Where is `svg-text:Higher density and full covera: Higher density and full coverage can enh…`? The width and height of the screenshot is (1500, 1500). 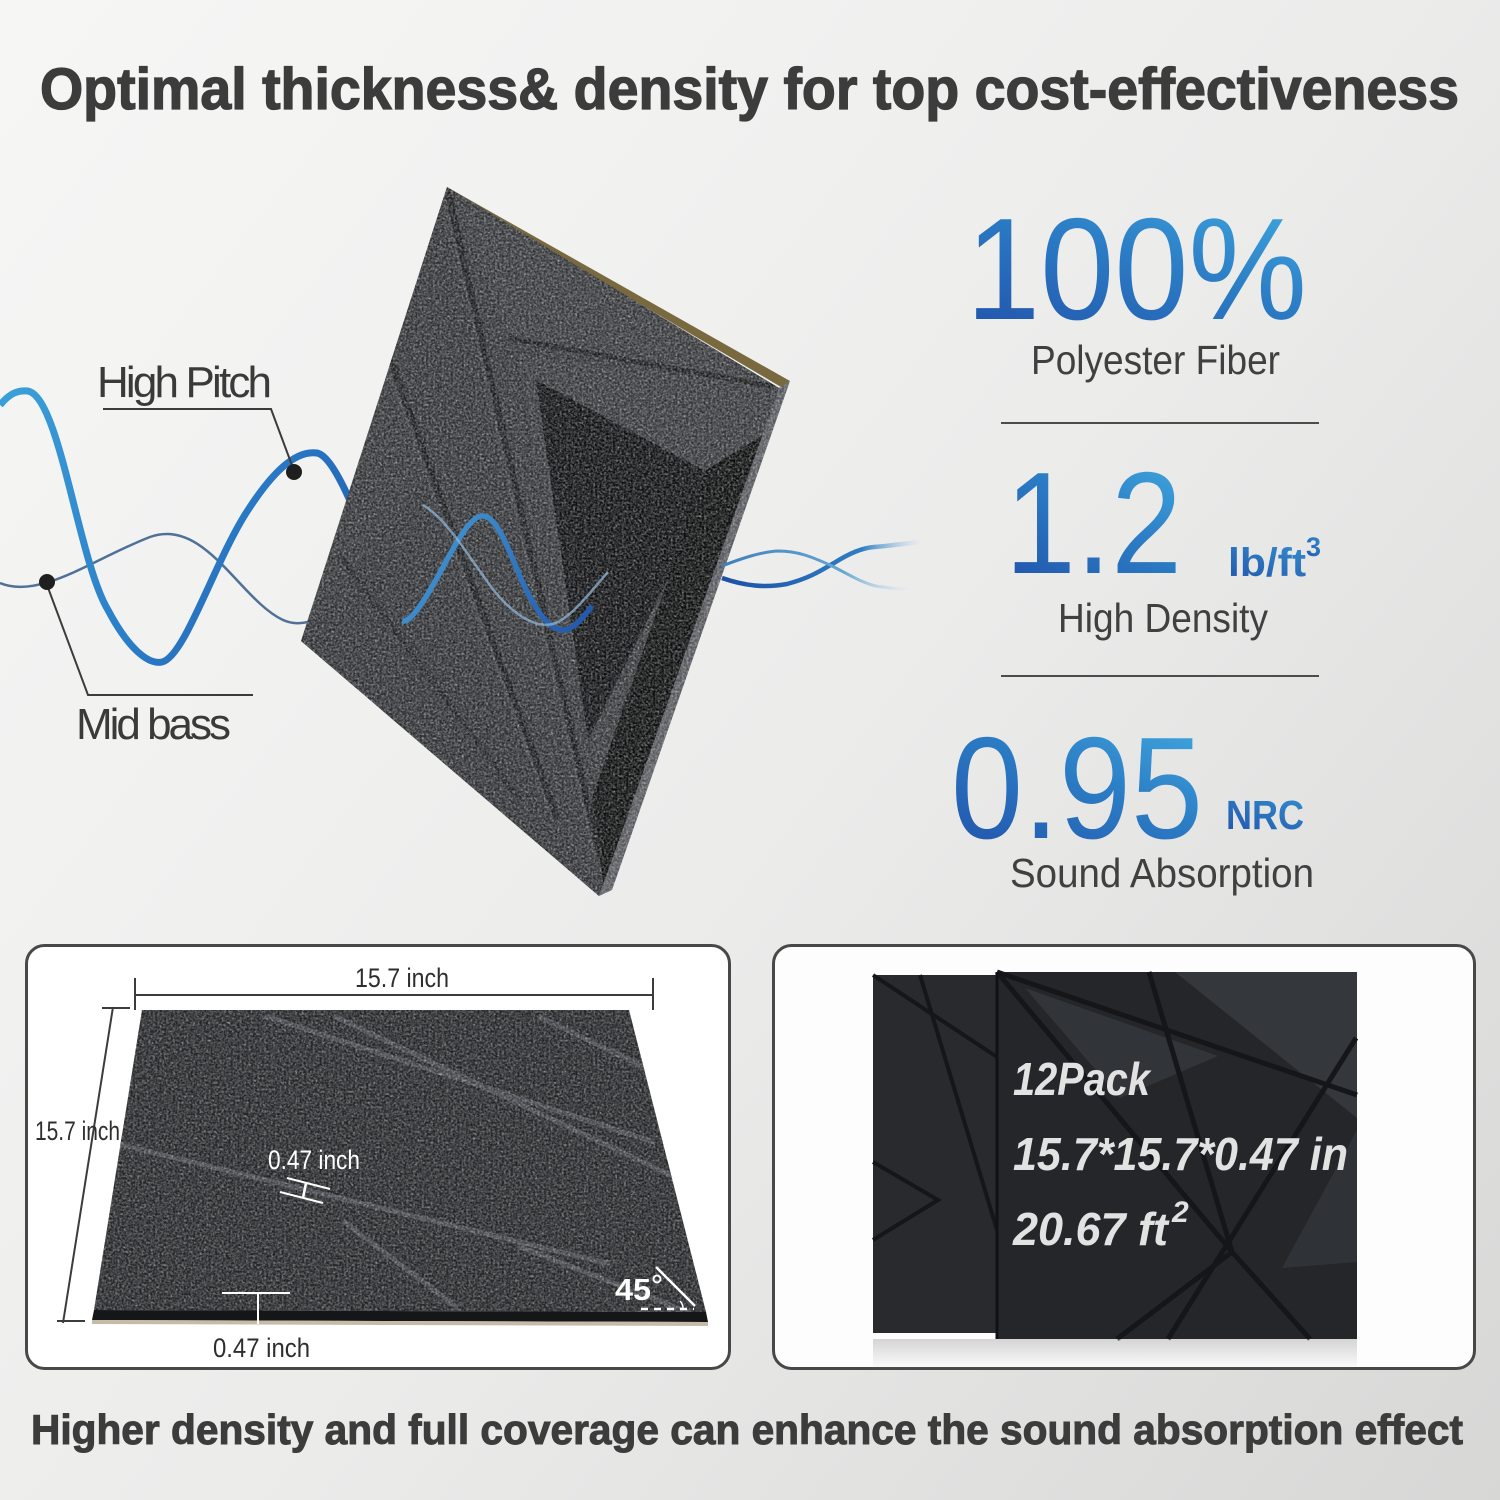 svg-text:Higher density and full covera: Higher density and full coverage can enh… is located at coordinates (747, 1429).